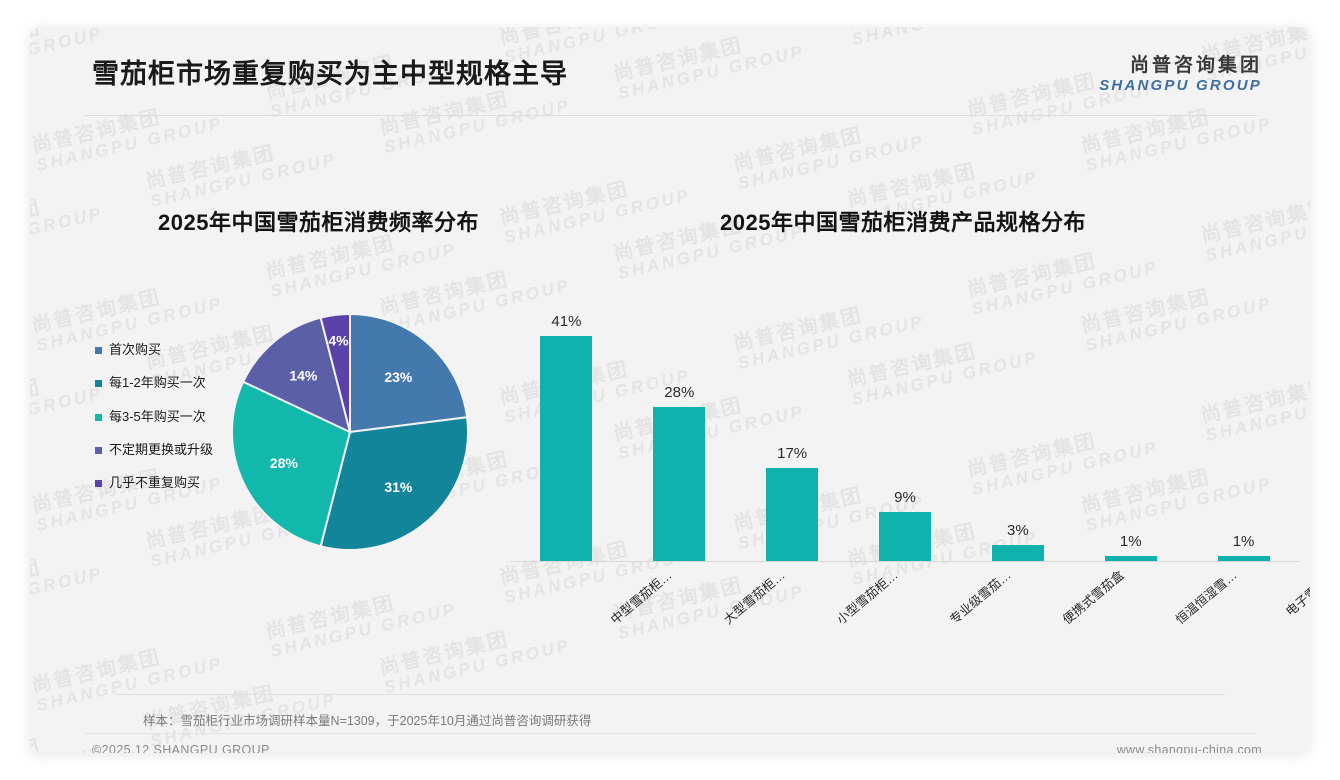 The height and width of the screenshot is (780, 1340). Describe the element at coordinates (671, 733) in the screenshot. I see `footer-divider` at that location.